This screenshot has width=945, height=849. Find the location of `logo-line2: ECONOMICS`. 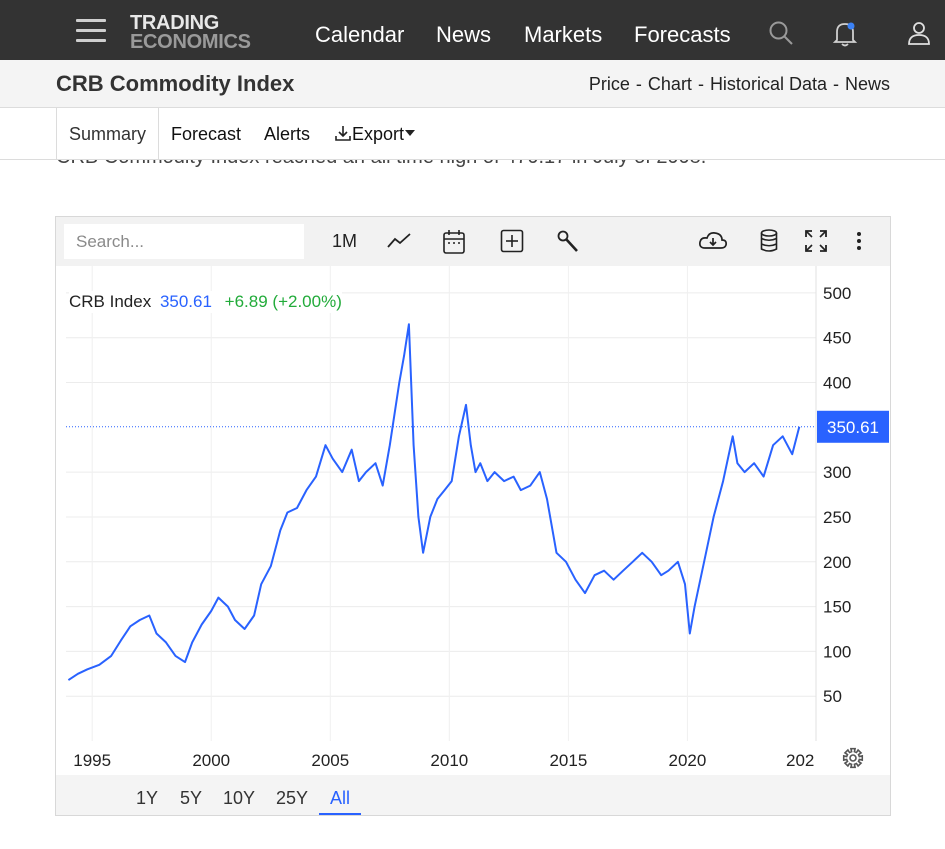

logo-line2: ECONOMICS is located at coordinates (190, 42).